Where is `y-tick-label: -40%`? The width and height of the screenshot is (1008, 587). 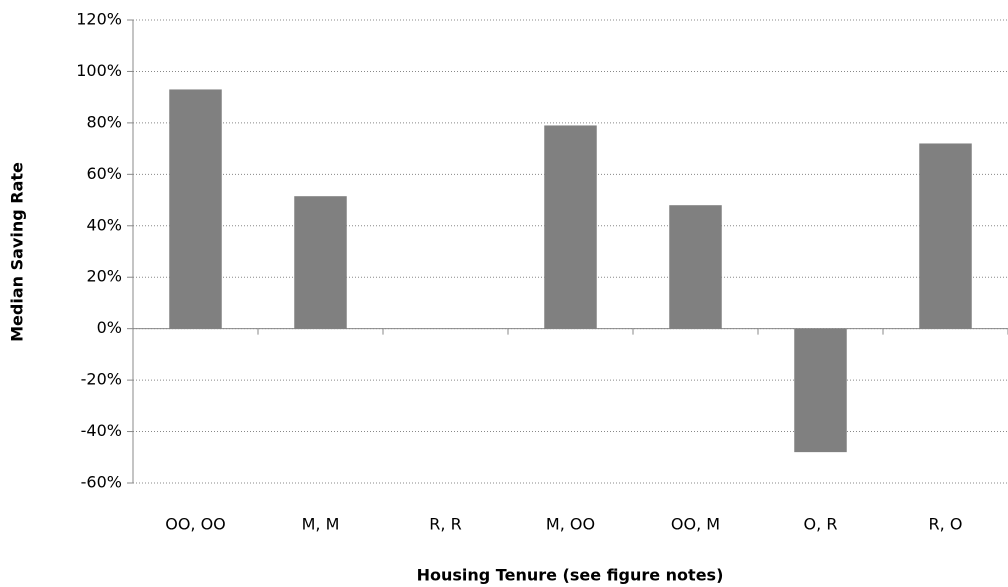
y-tick-label: -40% is located at coordinates (101, 430).